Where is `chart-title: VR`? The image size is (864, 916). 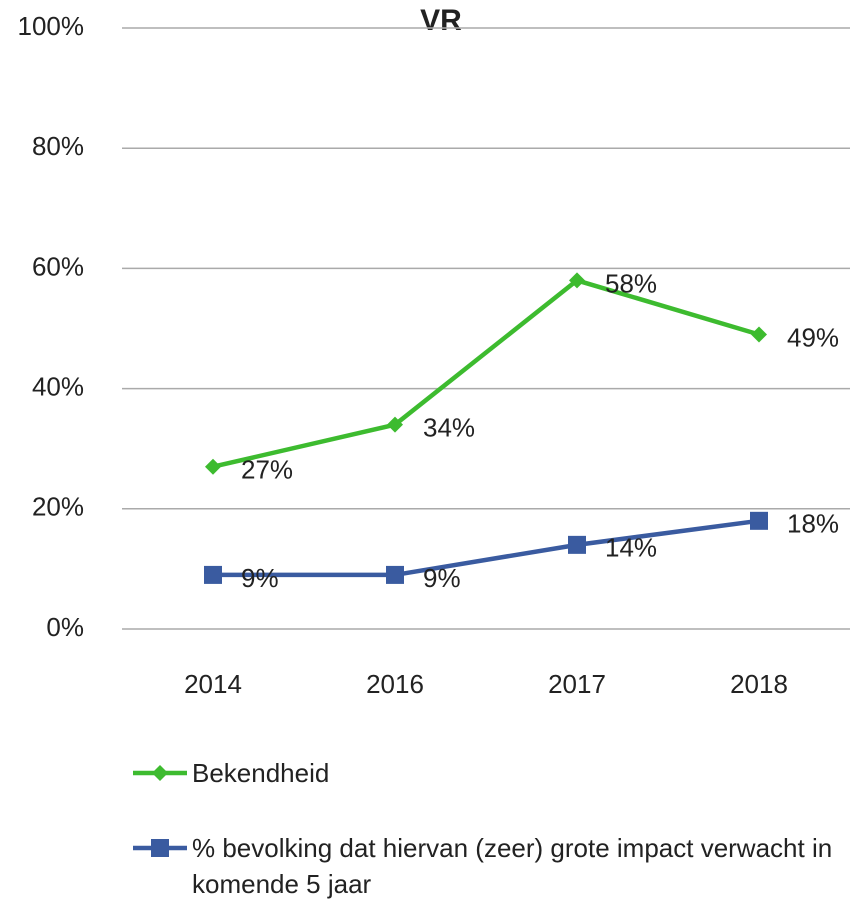
chart-title: VR is located at coordinates (441, 20).